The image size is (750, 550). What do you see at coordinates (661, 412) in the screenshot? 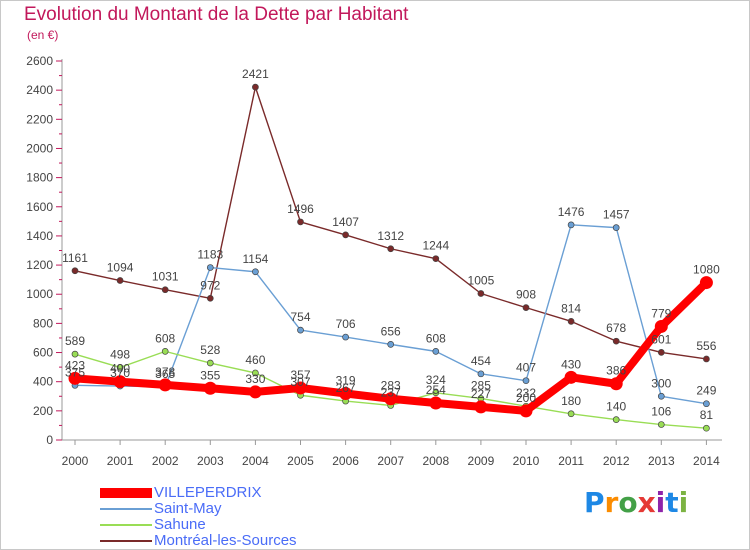
I see `data-label: 106` at bounding box center [661, 412].